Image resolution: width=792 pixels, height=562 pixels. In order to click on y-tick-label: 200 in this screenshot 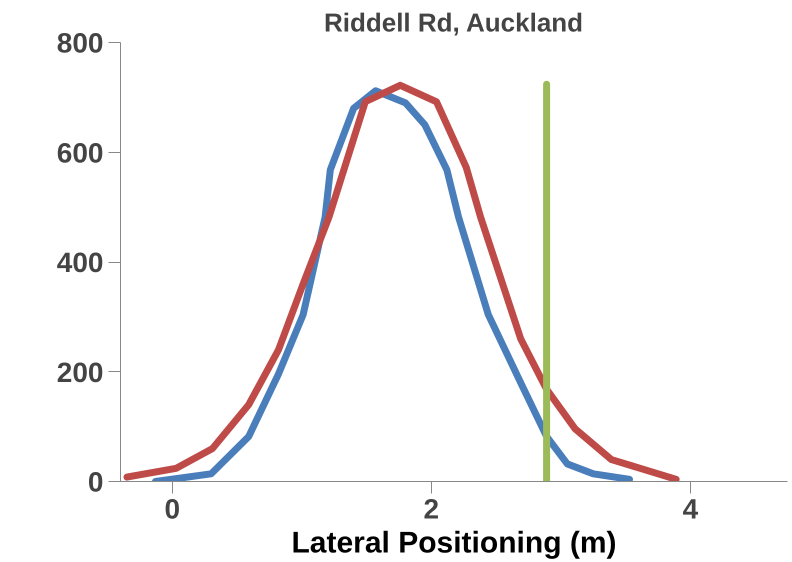, I will do `click(80, 372)`.